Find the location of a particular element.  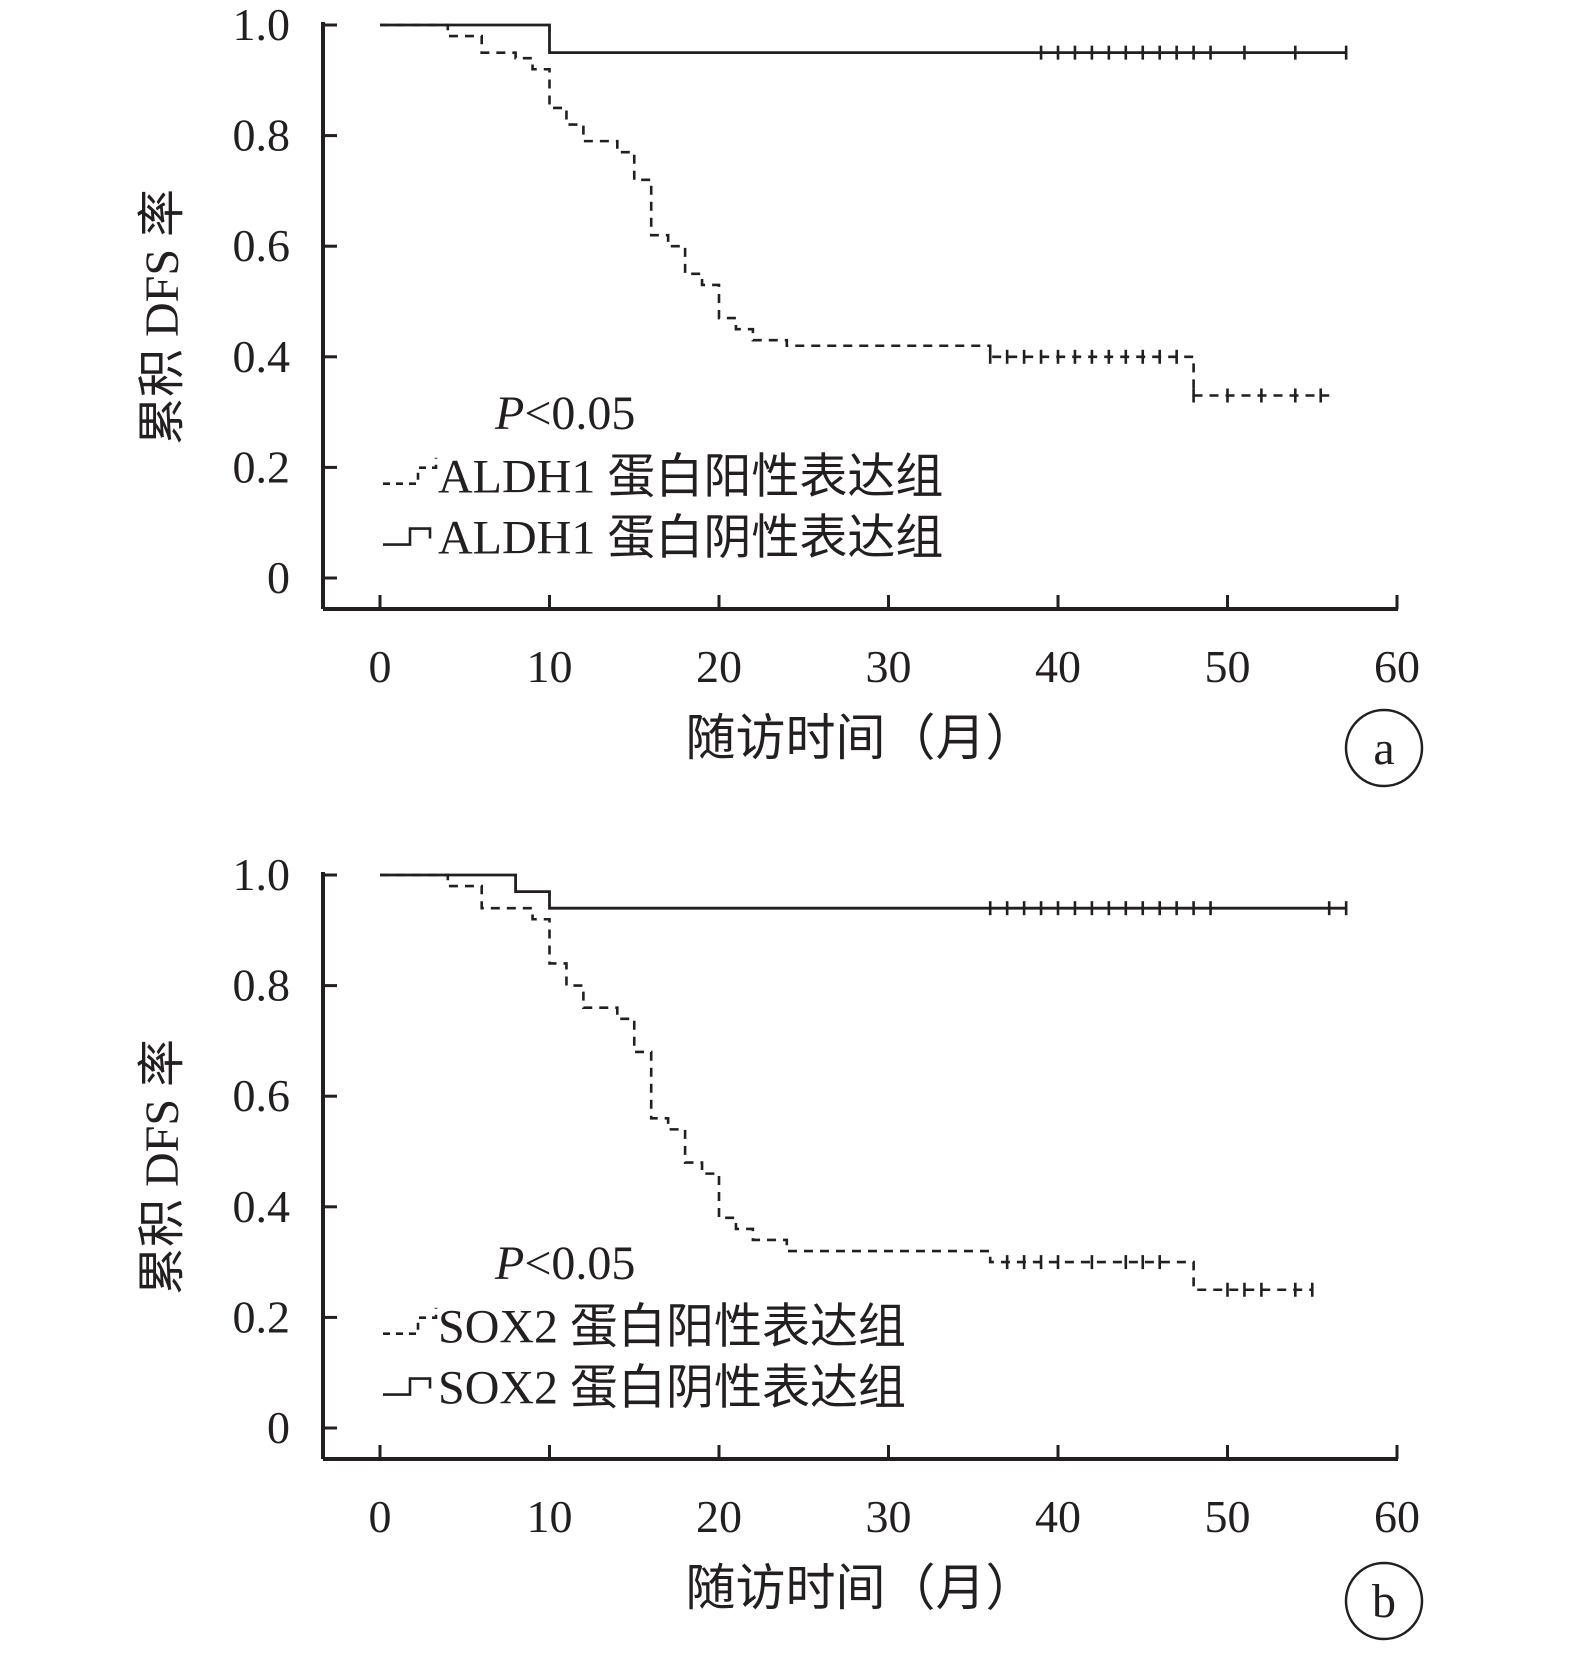

panel-label: a is located at coordinates (1383, 748).